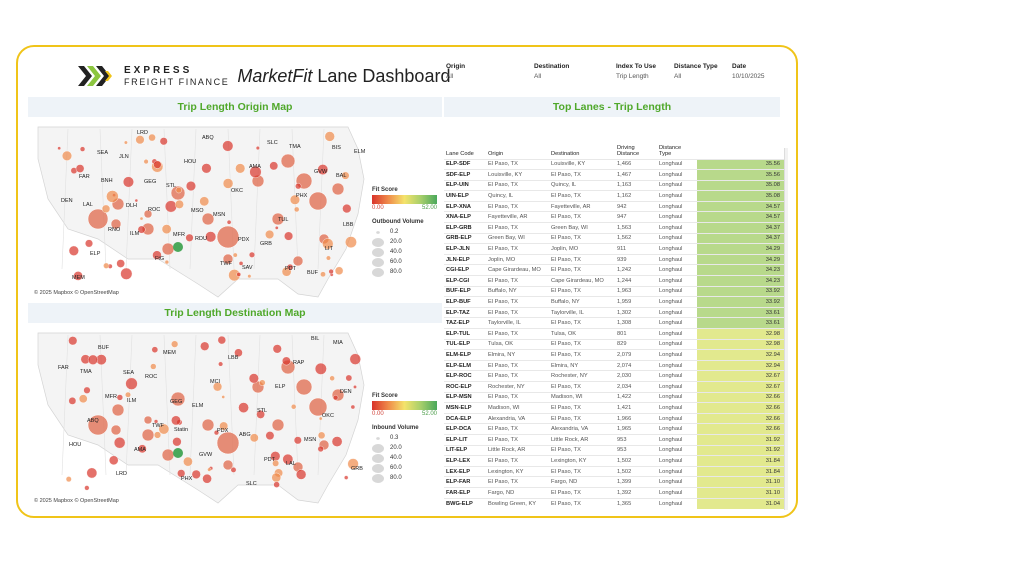 This screenshot has height=576, width=1024. Describe the element at coordinates (670, 147) in the screenshot. I see `header-line: Distance` at that location.